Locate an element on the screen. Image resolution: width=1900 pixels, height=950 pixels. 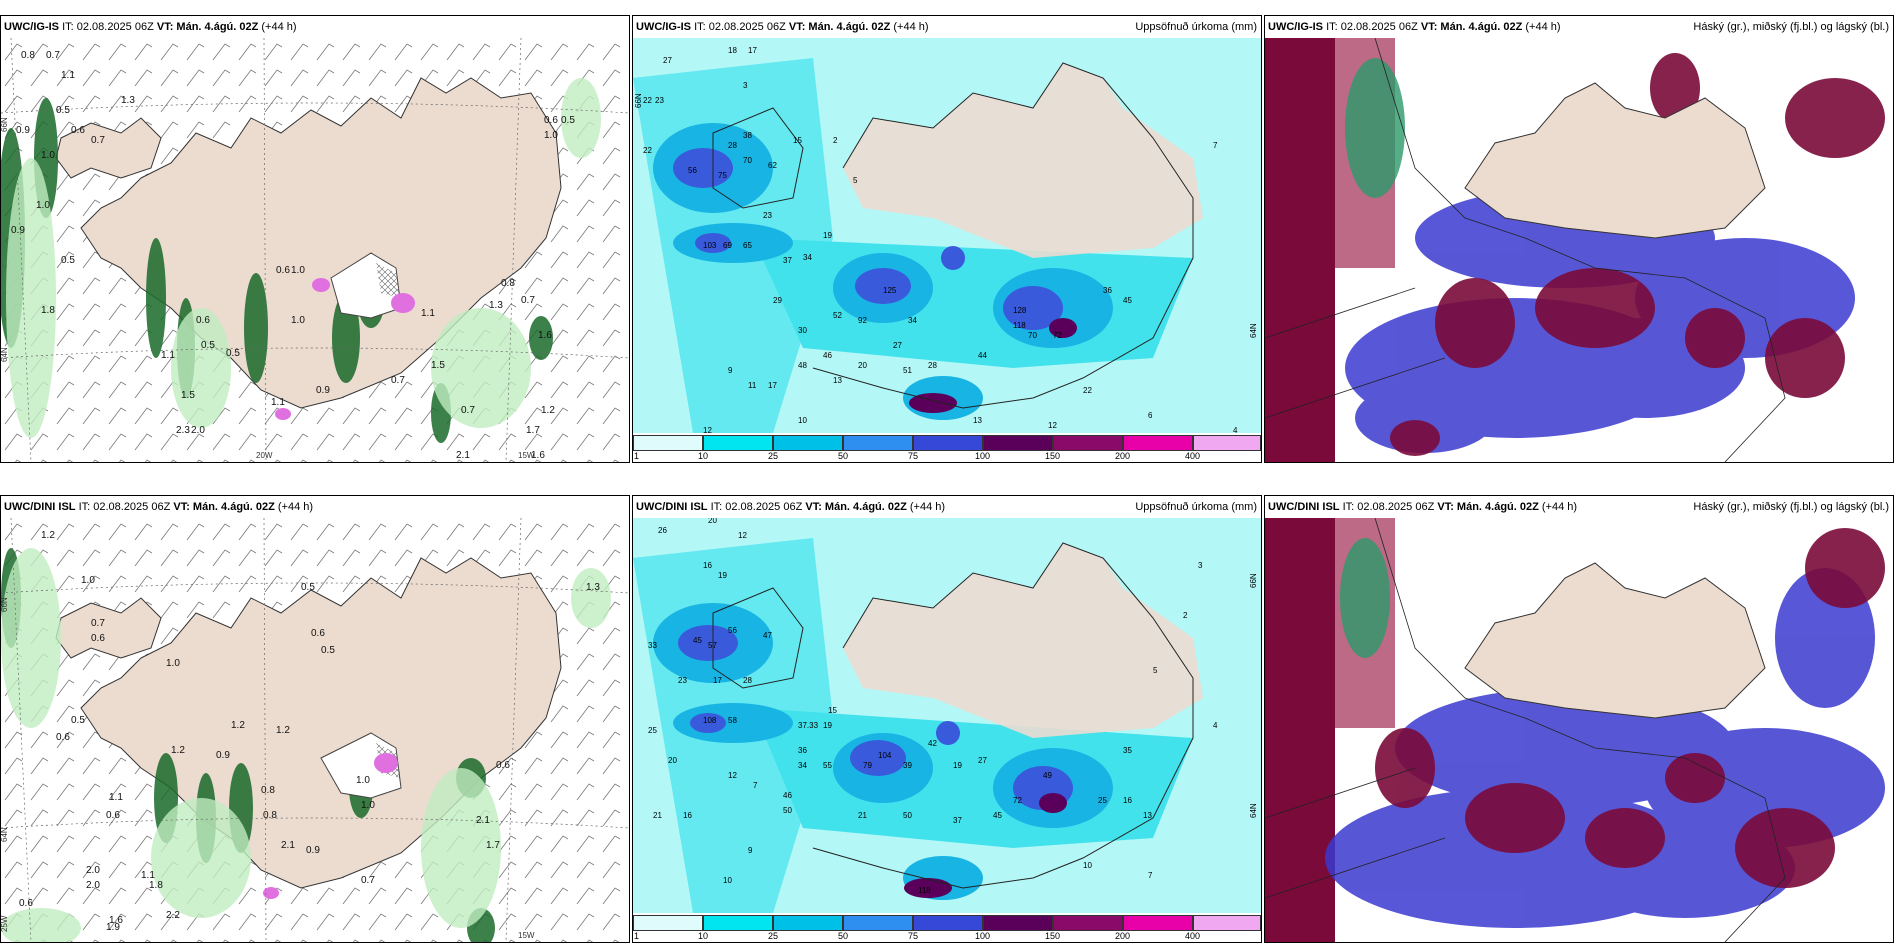
lead-time: (+44 h) is located at coordinates (1559, 507).